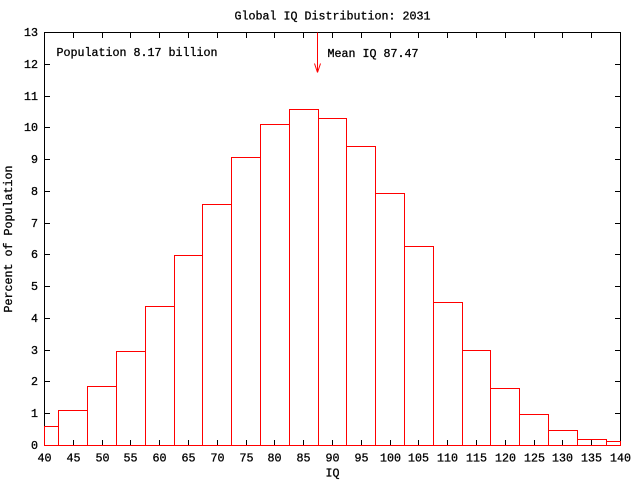 The height and width of the screenshot is (485, 640). Describe the element at coordinates (189, 459) in the screenshot. I see `svg-text: 65` at that location.